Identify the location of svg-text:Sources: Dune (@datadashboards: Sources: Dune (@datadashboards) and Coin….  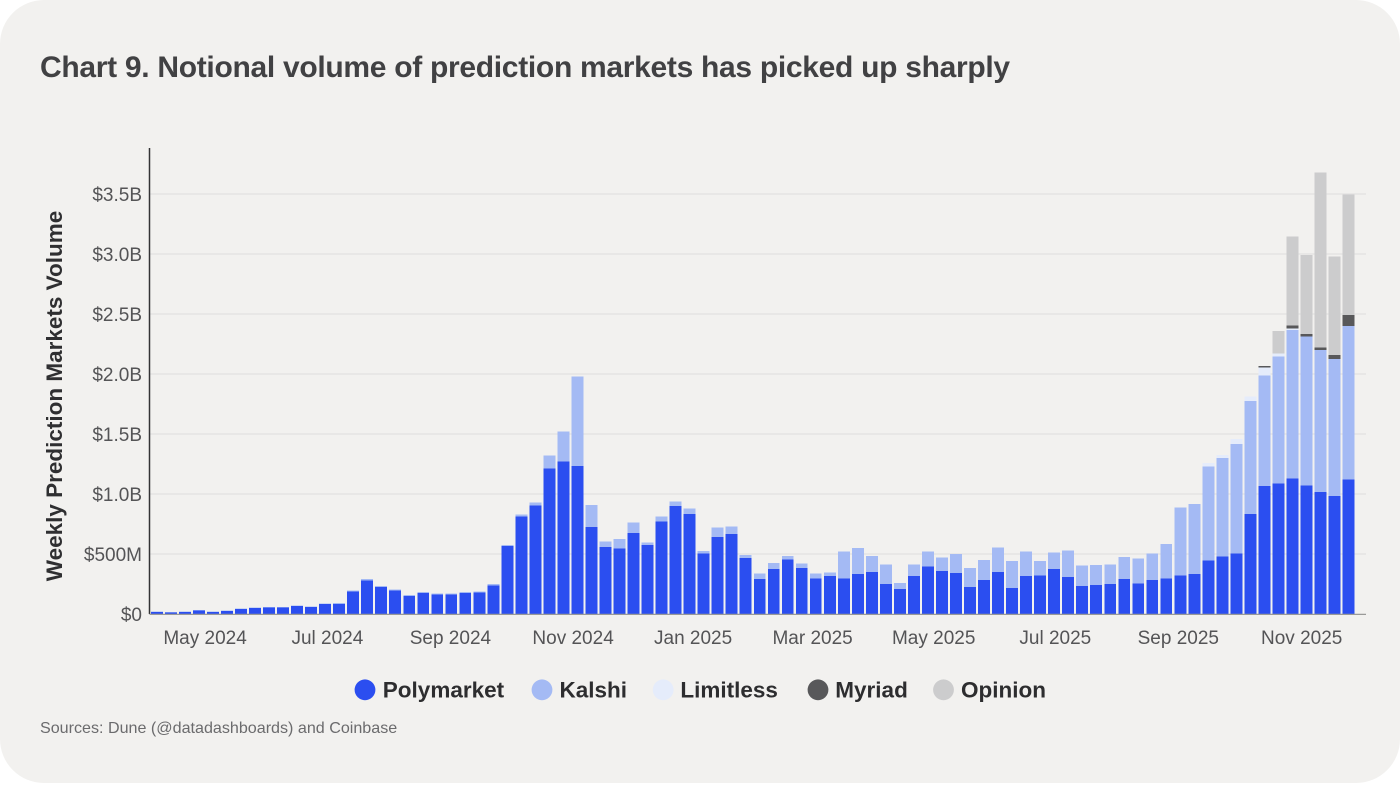
(218, 728).